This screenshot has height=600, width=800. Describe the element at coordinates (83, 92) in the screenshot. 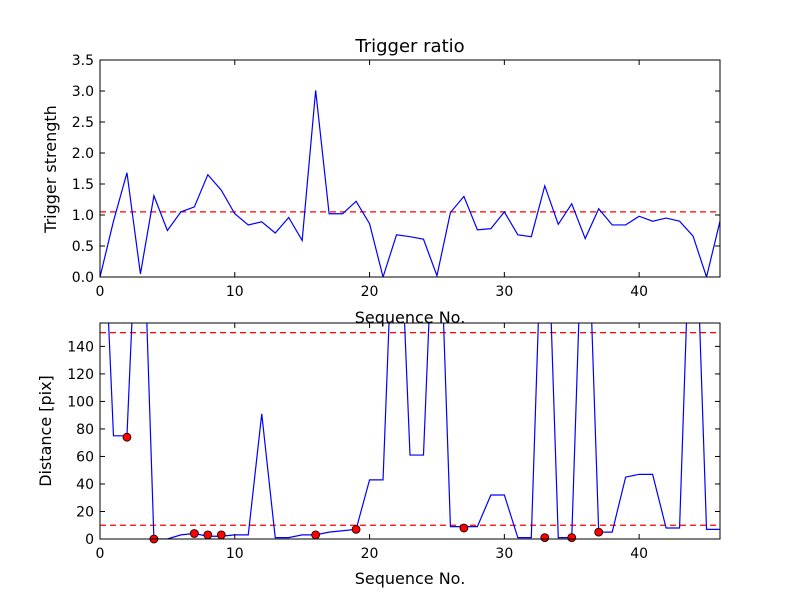

I see `y-tick-label: 3.0` at that location.